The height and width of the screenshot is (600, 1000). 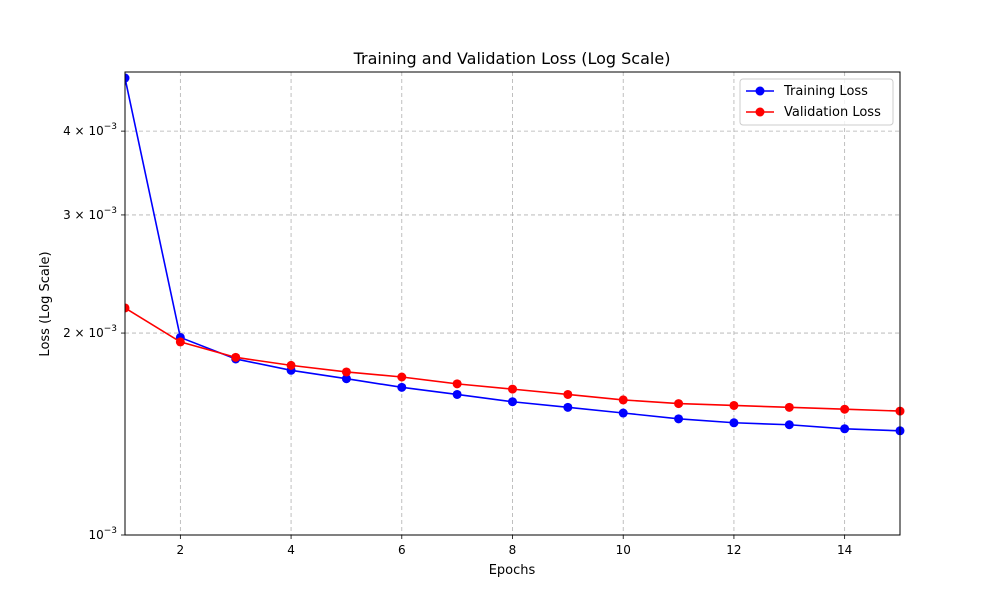 I want to click on y-tick-label: 10−3, so click(x=102, y=534).